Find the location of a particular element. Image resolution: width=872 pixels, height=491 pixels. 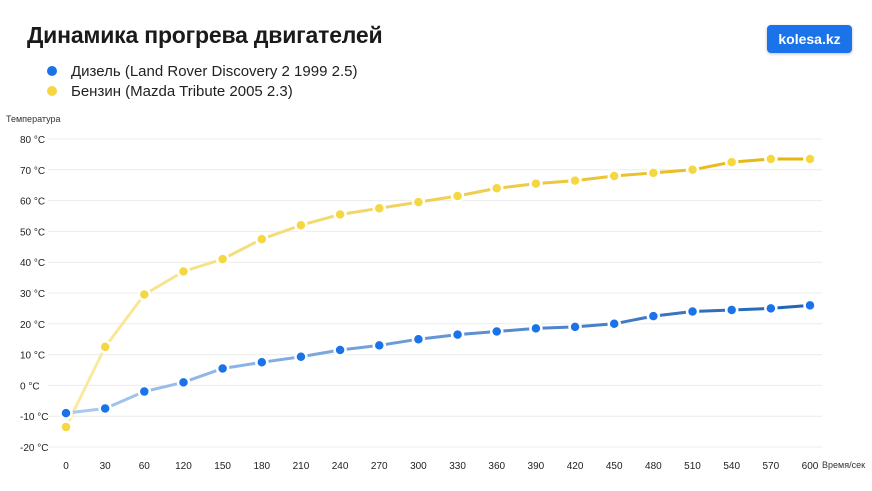

y-tick-label: 0 °C is located at coordinates (30, 386).